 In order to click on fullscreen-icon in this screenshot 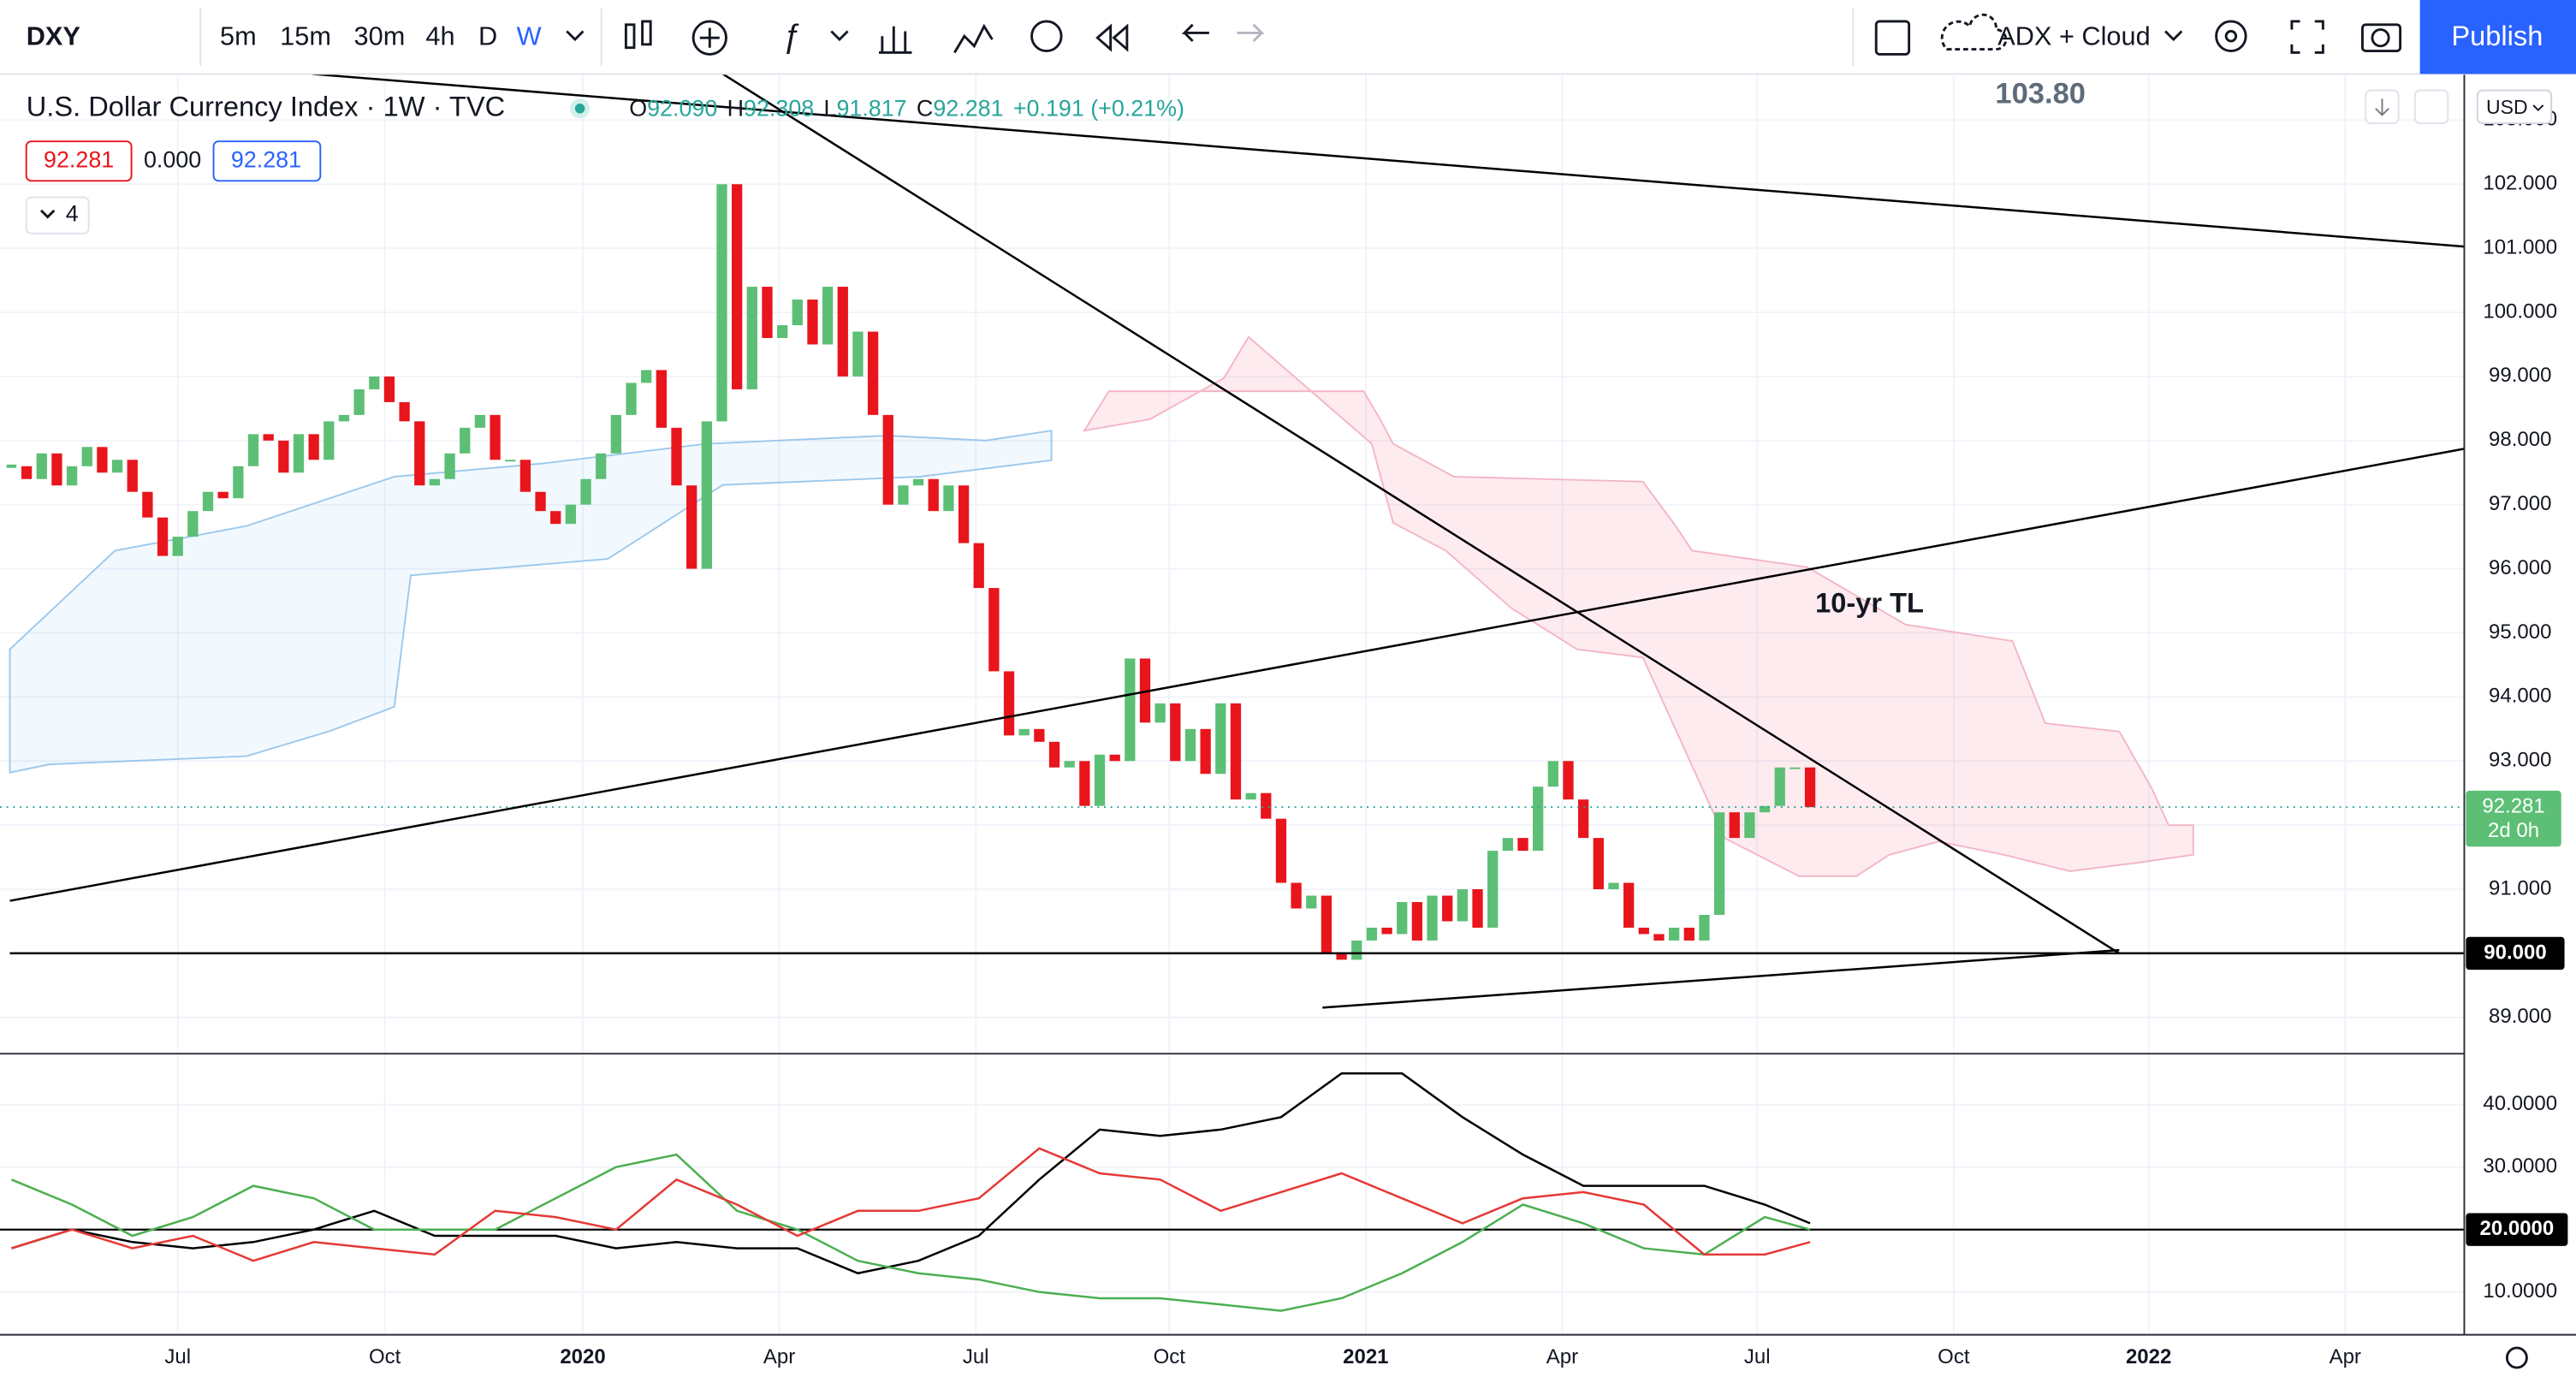, I will do `click(2307, 37)`.